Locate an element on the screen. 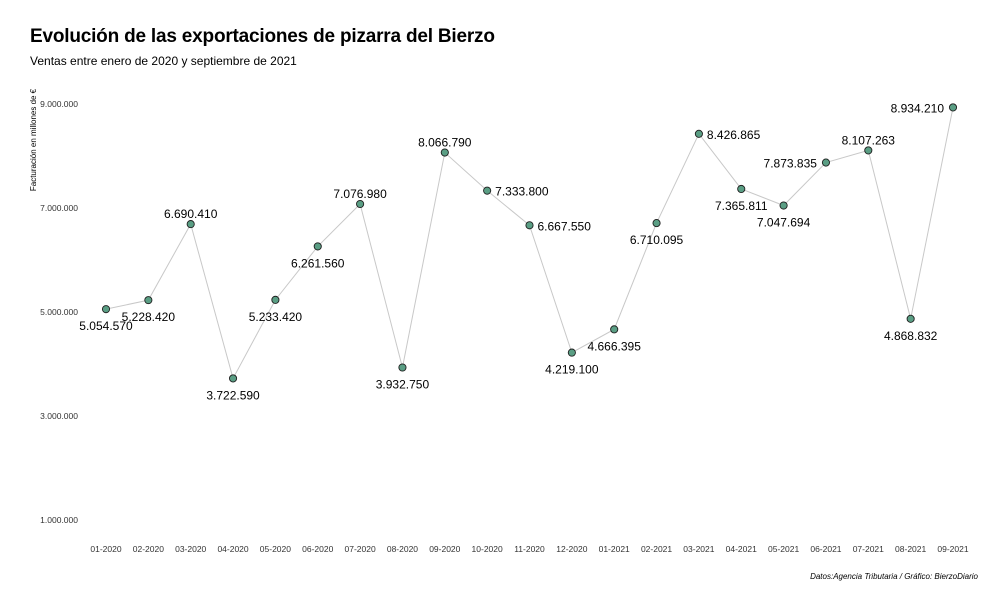 The image size is (1008, 612). y-tick-label: 1.000.000 is located at coordinates (59, 520).